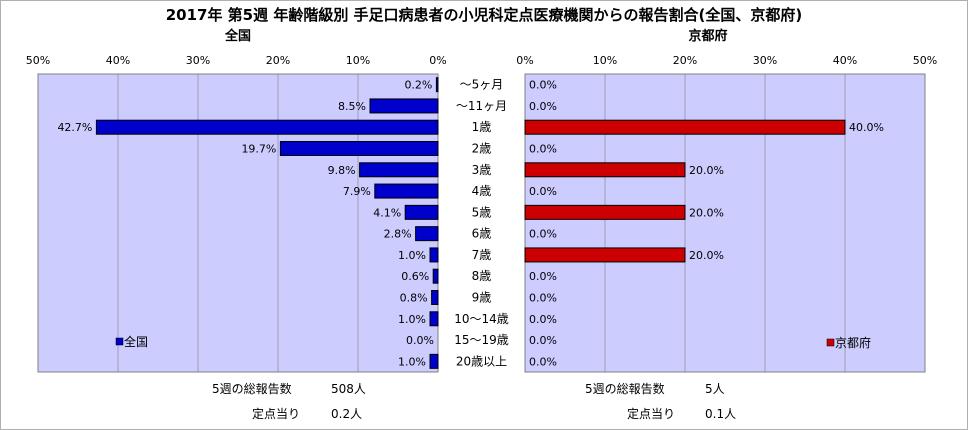 This screenshot has height=430, width=968. What do you see at coordinates (119, 341) in the screenshot?
I see `national-legend-swatch` at bounding box center [119, 341].